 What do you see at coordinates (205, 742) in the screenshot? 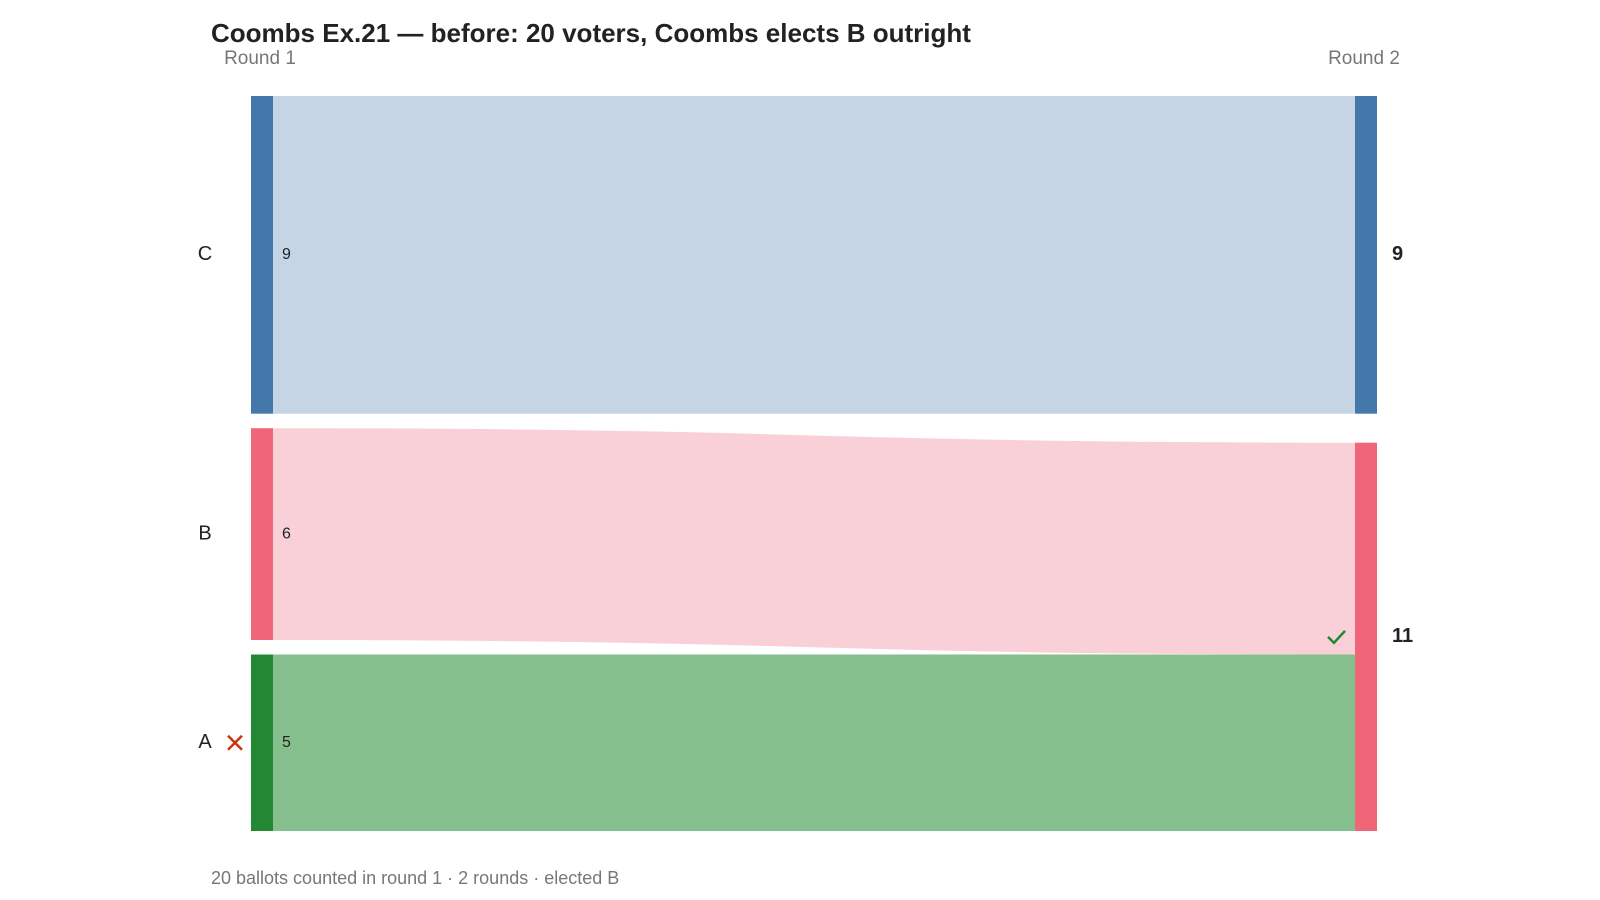
I see `node-name: A` at bounding box center [205, 742].